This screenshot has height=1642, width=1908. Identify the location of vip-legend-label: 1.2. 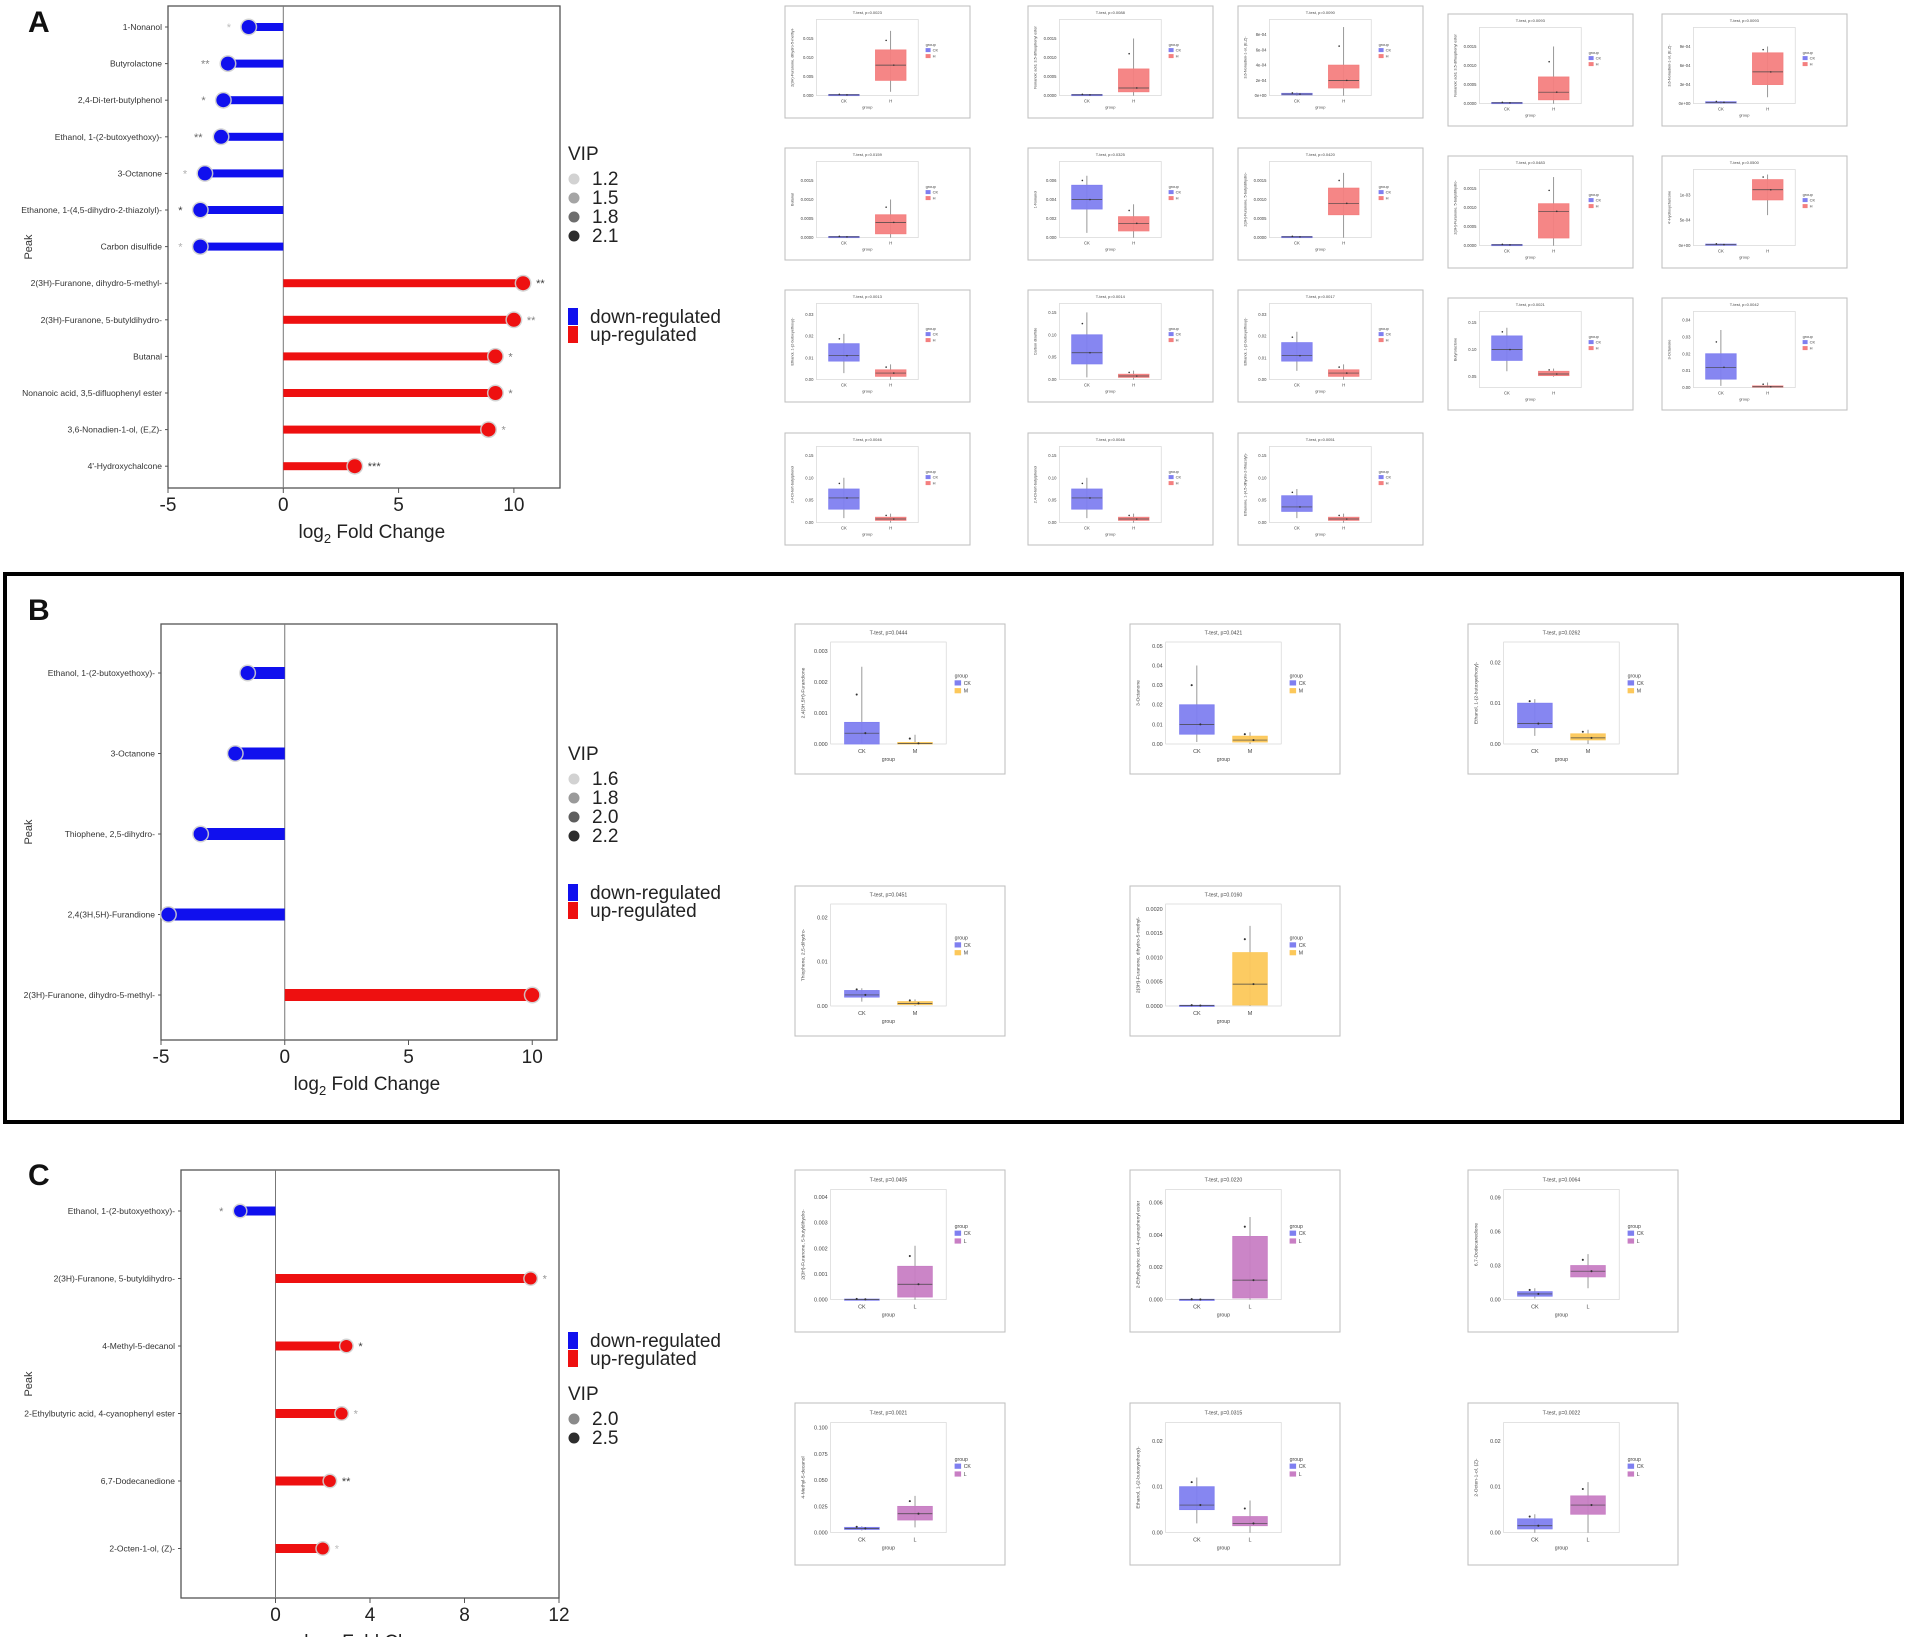
(605, 179).